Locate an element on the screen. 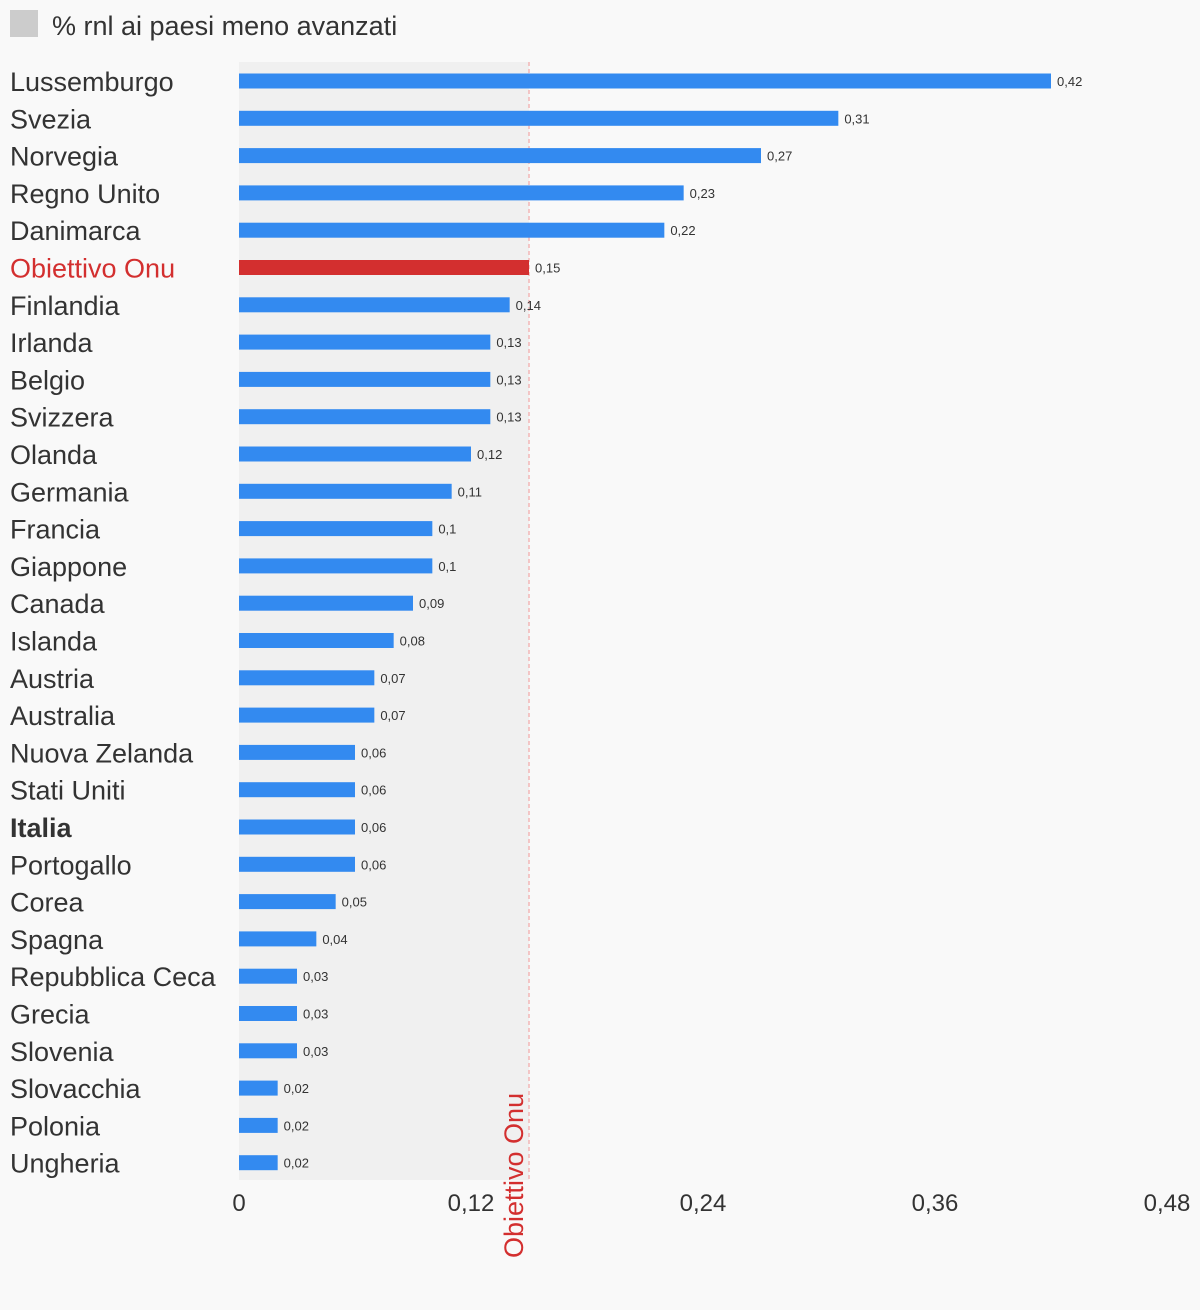 Image resolution: width=1200 pixels, height=1310 pixels. category-label: Irlanda is located at coordinates (52, 343).